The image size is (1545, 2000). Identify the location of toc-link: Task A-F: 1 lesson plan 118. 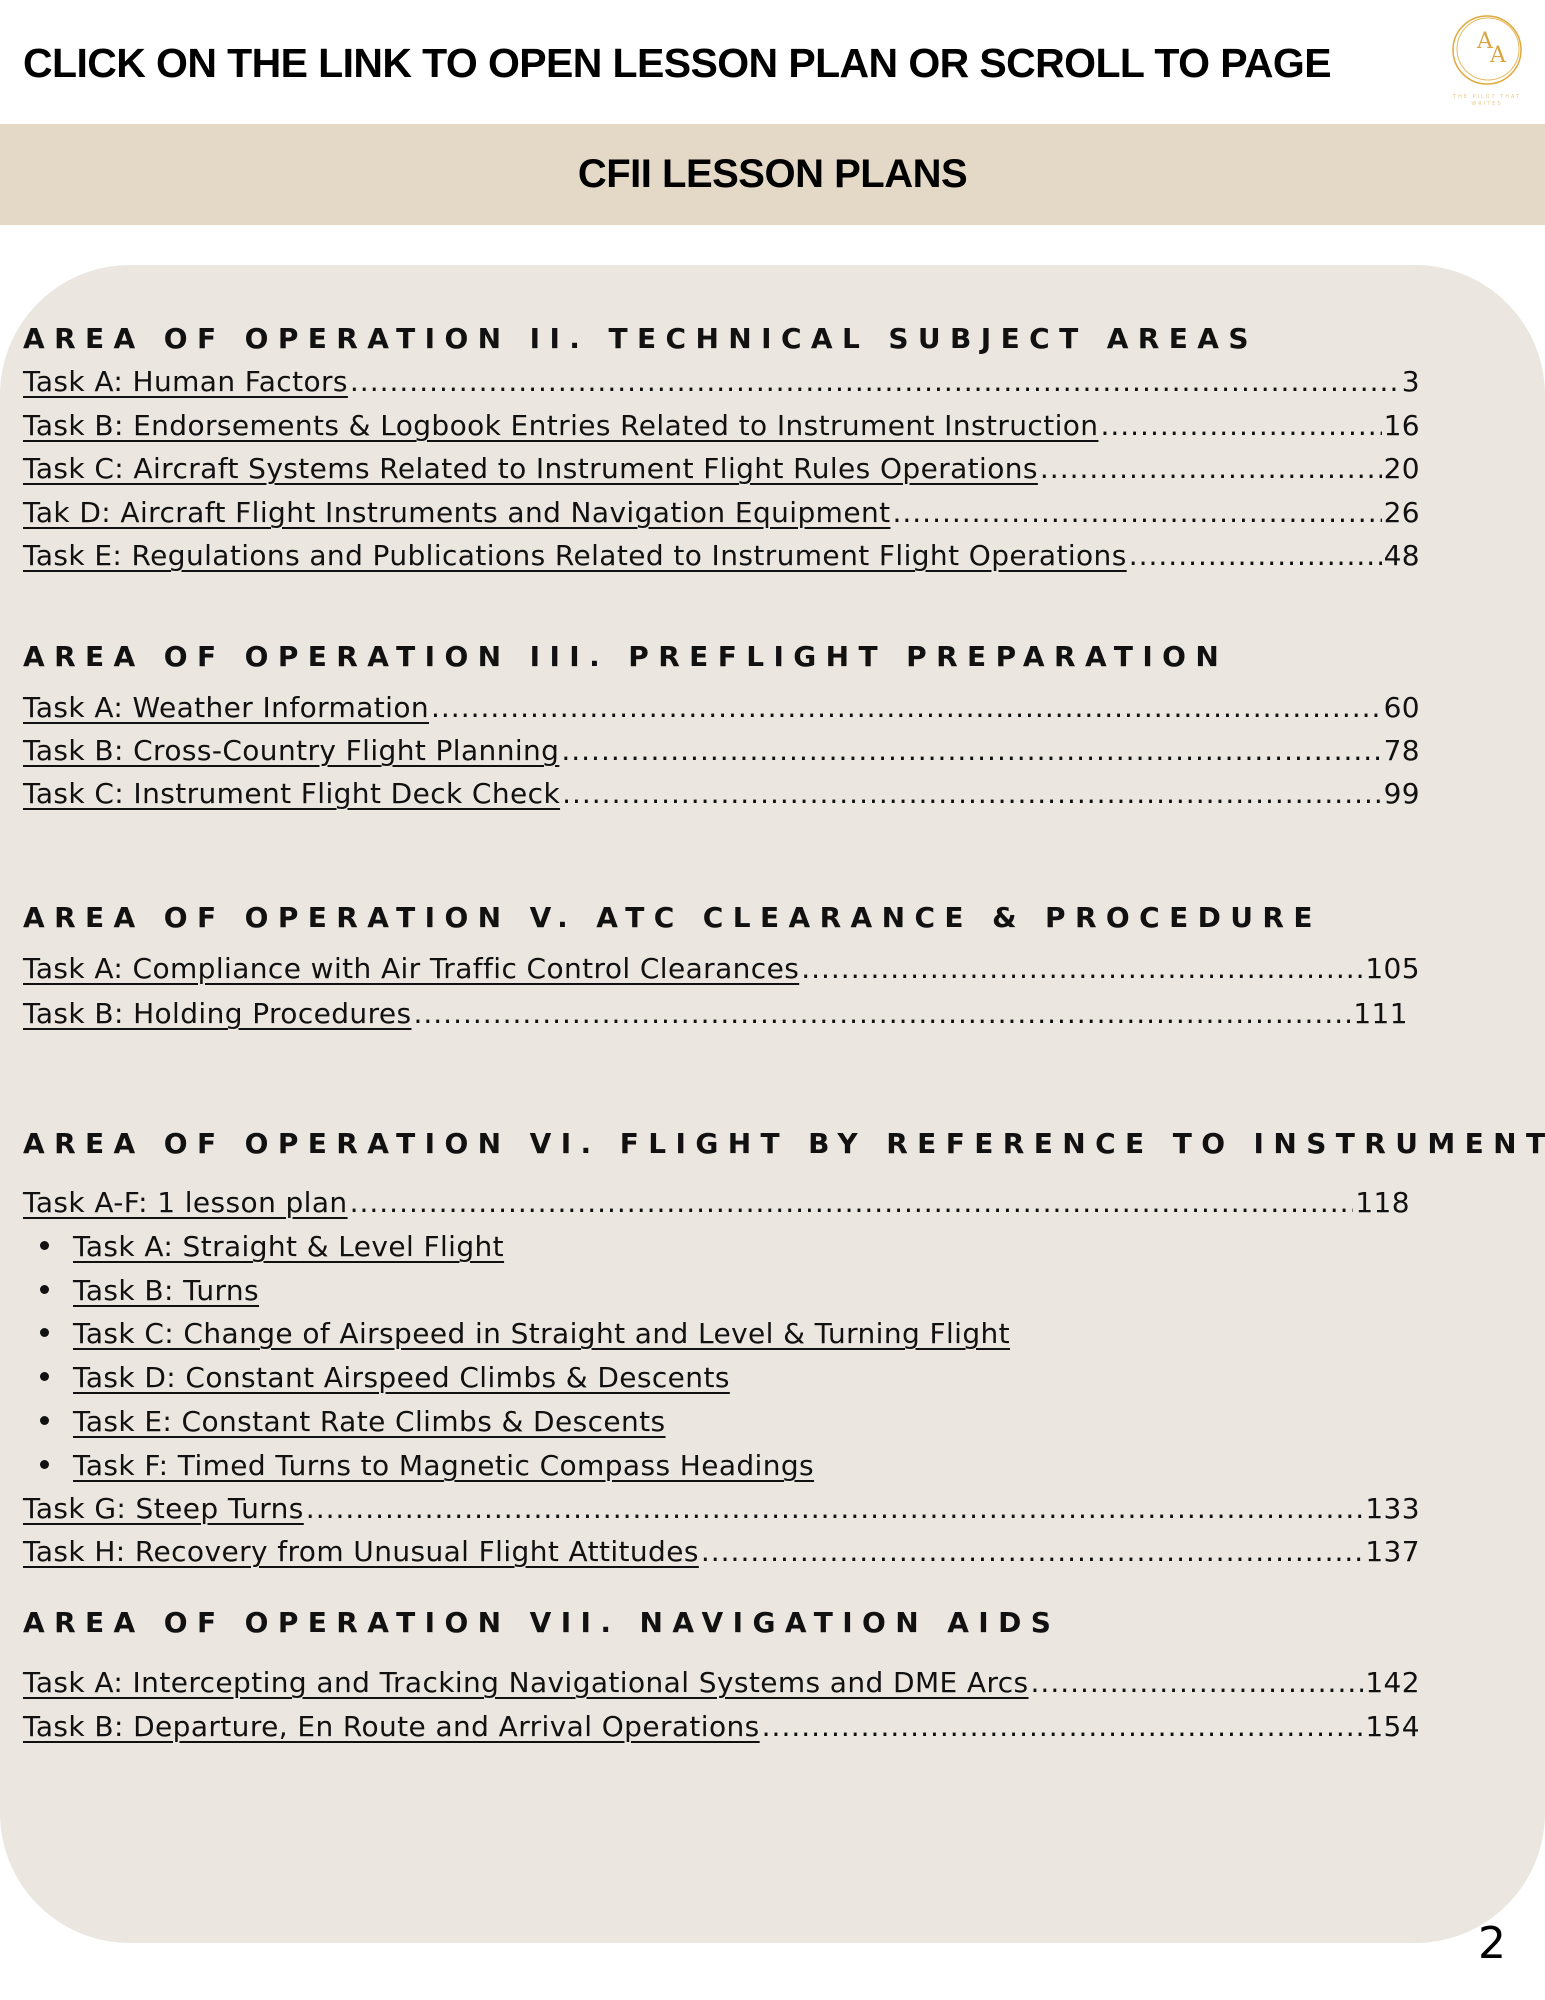
(716, 1202).